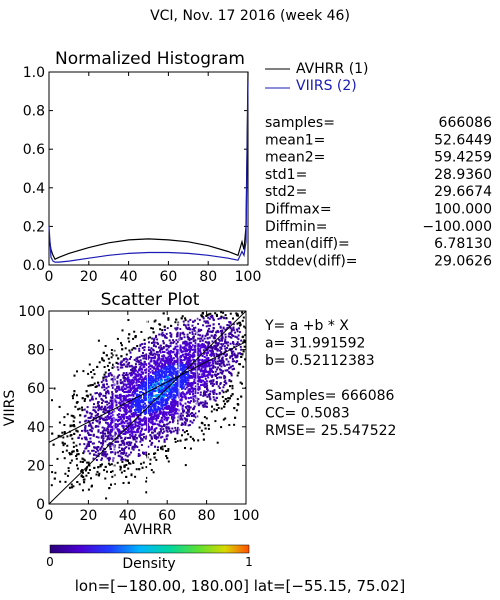 The image size is (500, 600). Describe the element at coordinates (148, 168) in the screenshot. I see `histogram-frame` at that location.